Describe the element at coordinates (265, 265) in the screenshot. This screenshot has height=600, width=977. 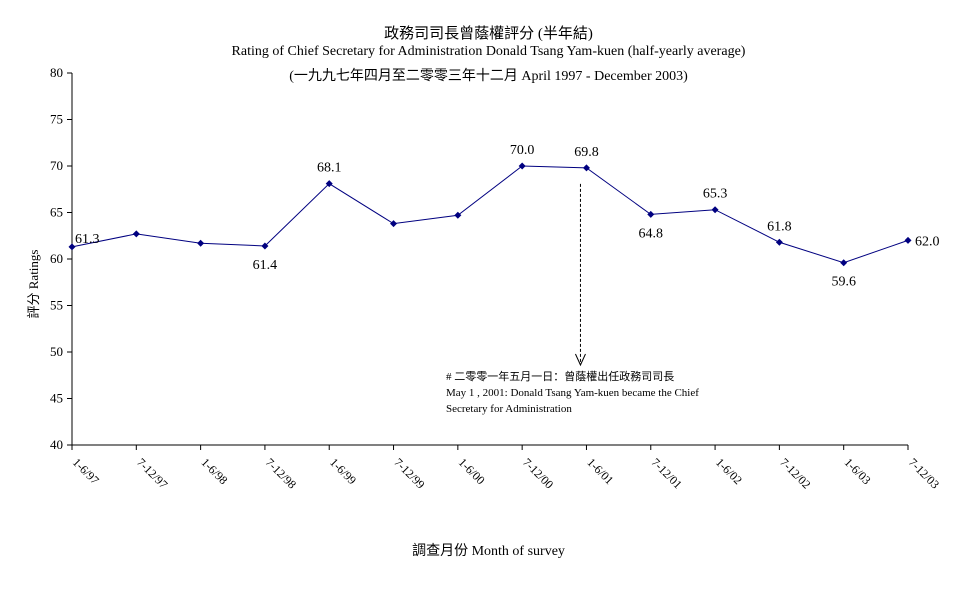
I see `data-label: 61.4` at that location.